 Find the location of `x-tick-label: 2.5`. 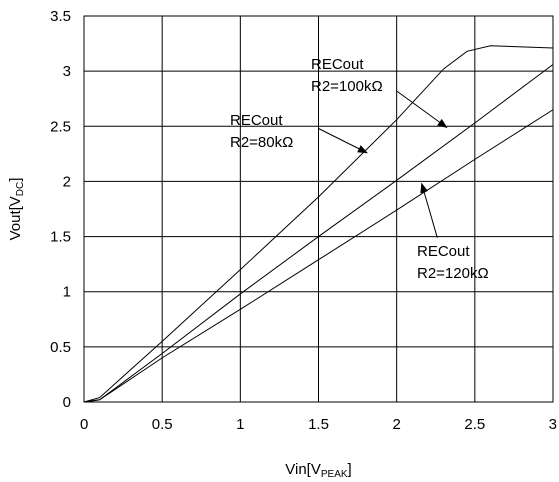

x-tick-label: 2.5 is located at coordinates (474, 424).